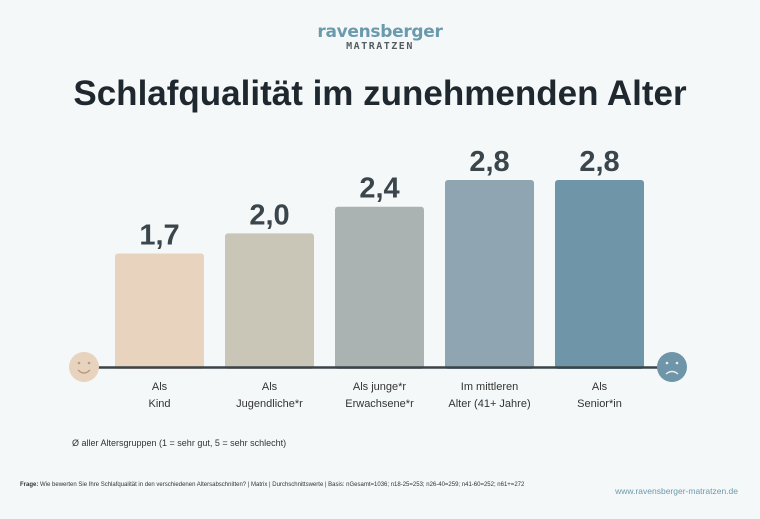 Image resolution: width=760 pixels, height=519 pixels. I want to click on category-label: Kind, so click(159, 404).